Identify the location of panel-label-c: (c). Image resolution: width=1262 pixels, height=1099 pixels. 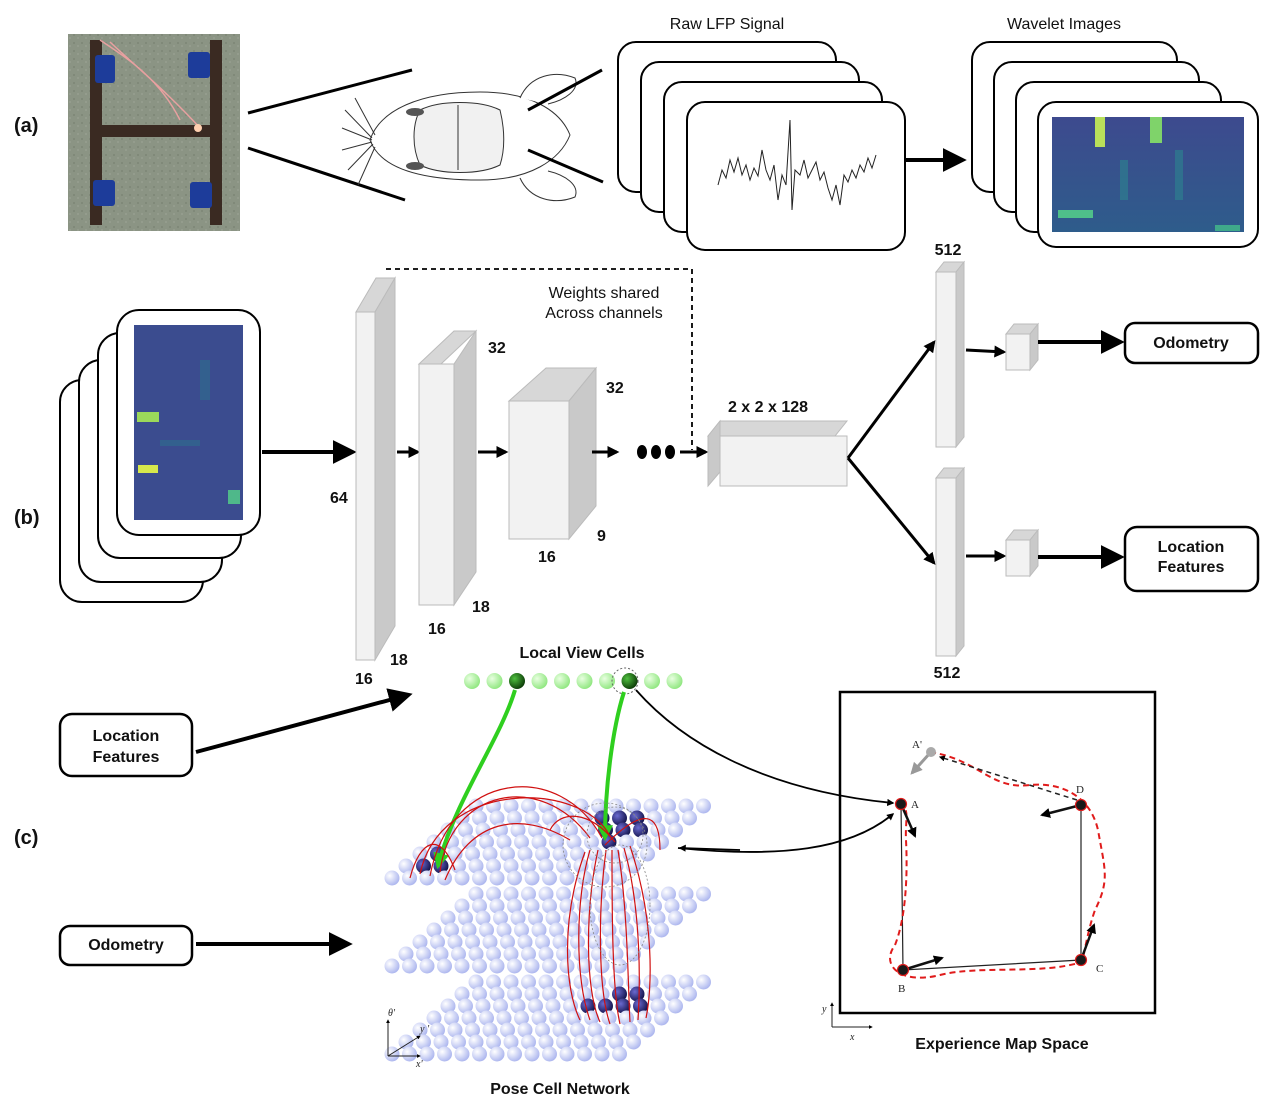
(26, 838).